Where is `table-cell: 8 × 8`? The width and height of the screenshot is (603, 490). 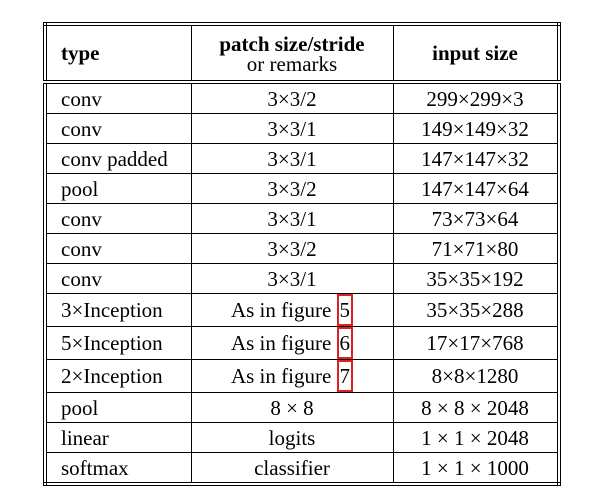
table-cell: 8 × 8 is located at coordinates (292, 407).